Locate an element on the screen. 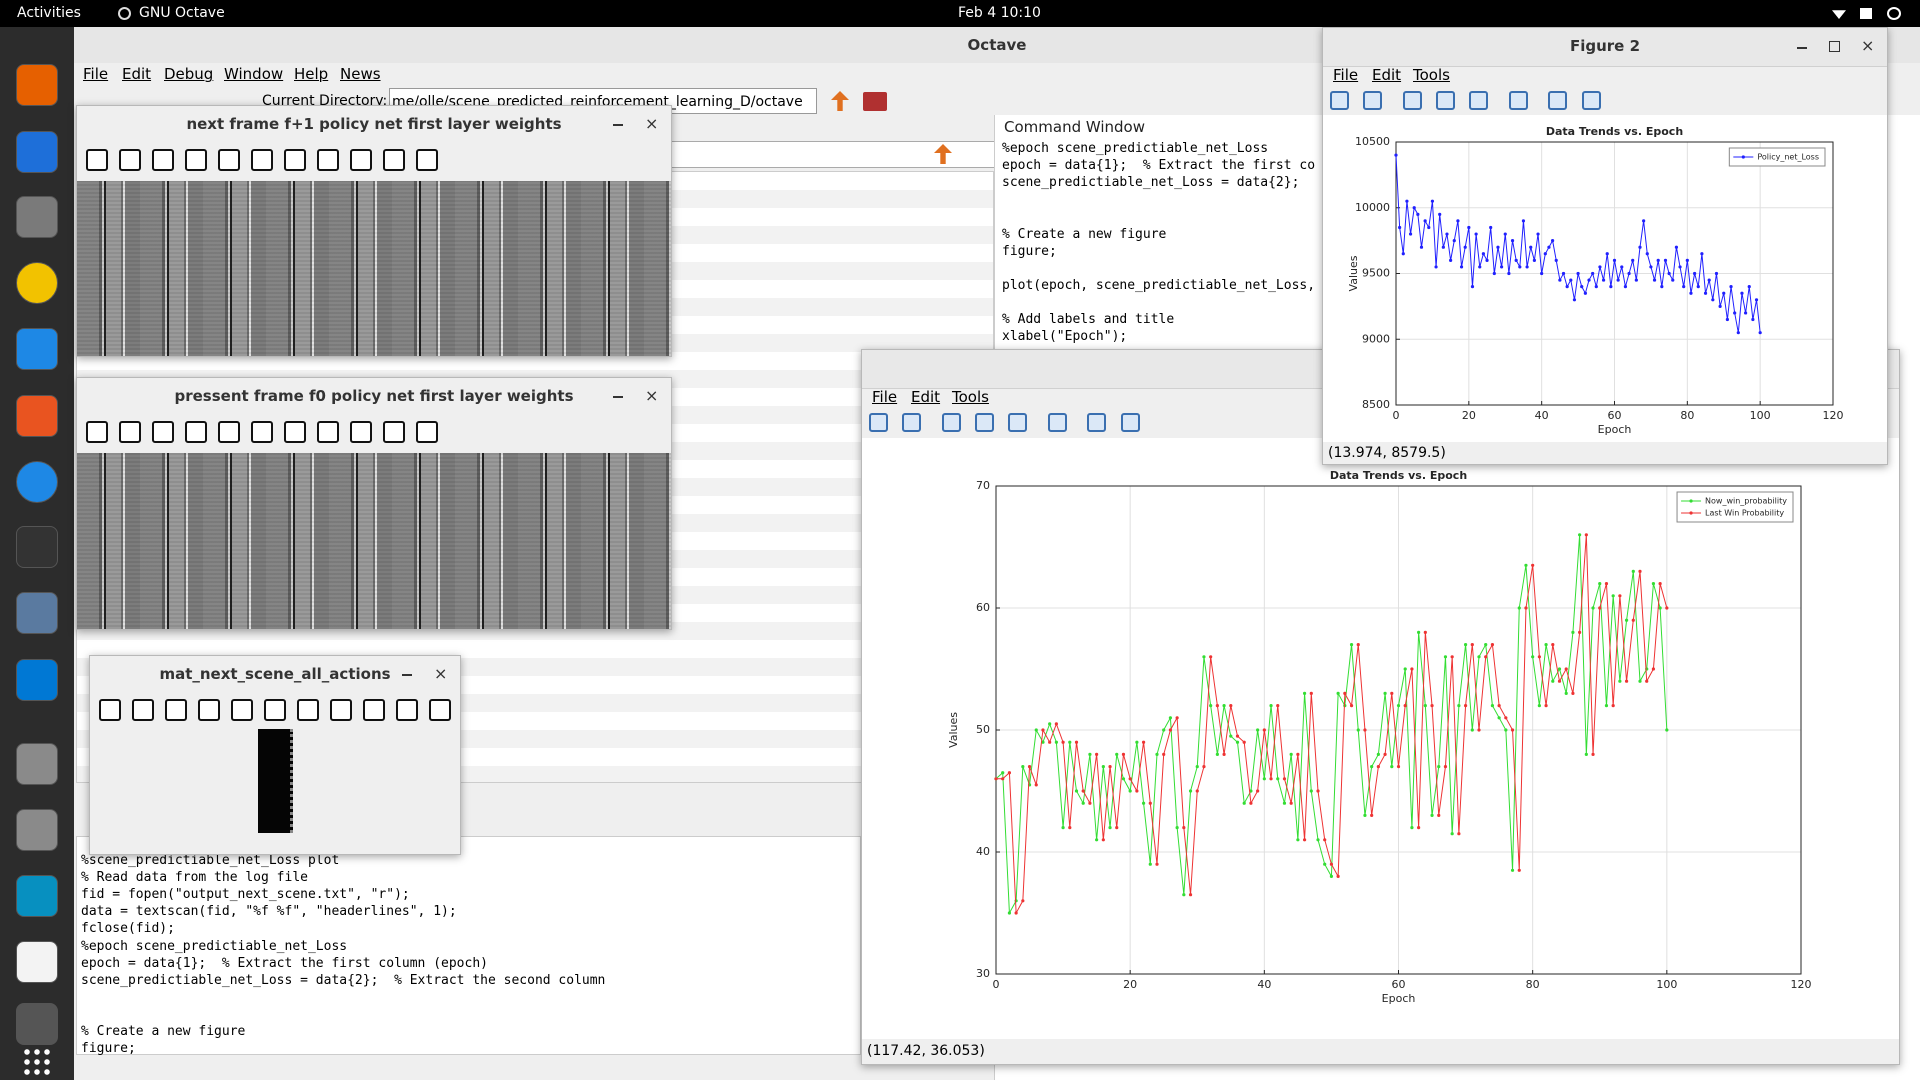 The image size is (1920, 1080). power-icon is located at coordinates (1894, 13).